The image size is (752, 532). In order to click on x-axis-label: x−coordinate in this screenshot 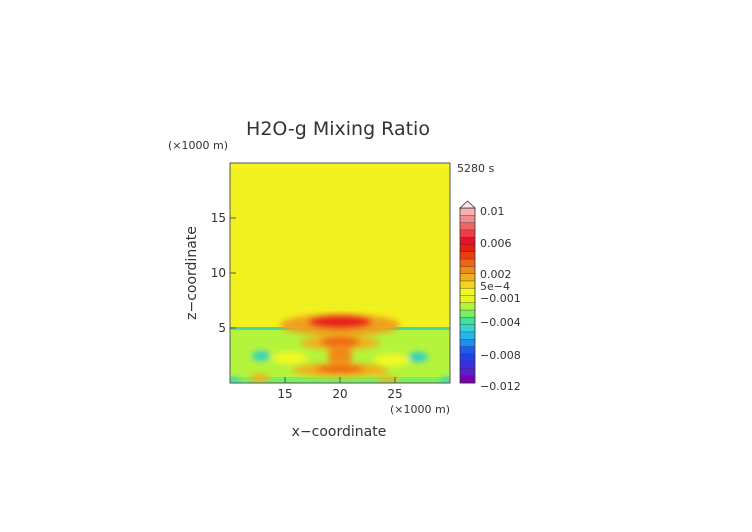, I will do `click(339, 432)`.